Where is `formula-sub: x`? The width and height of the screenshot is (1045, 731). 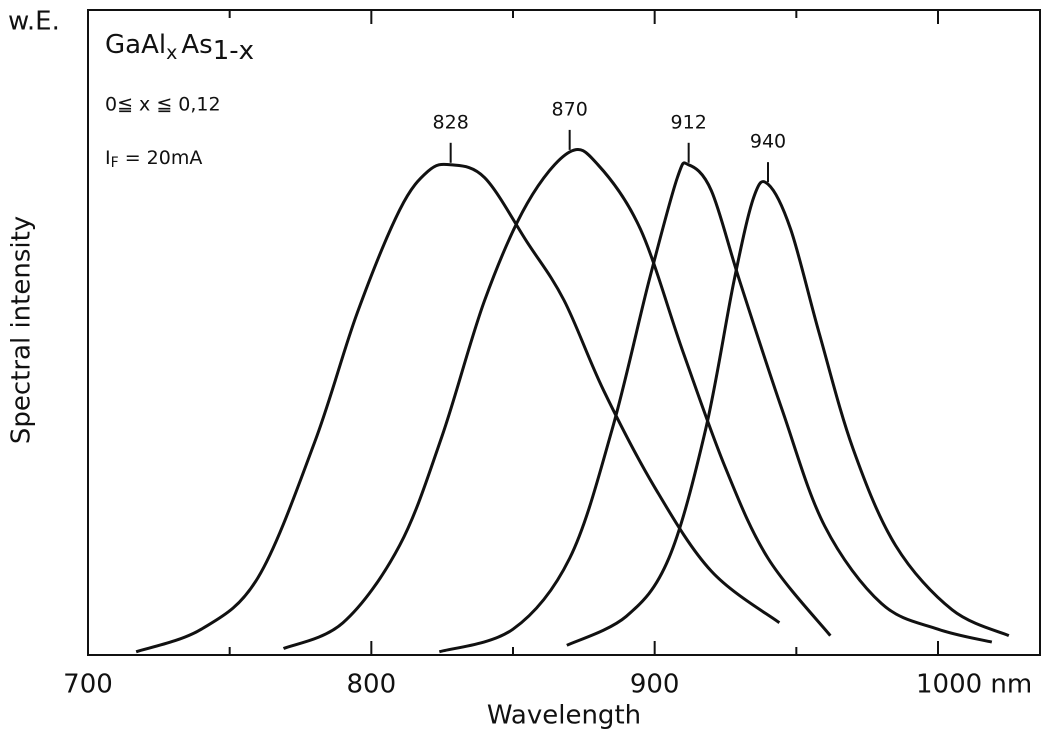
formula-sub: x is located at coordinates (171, 53).